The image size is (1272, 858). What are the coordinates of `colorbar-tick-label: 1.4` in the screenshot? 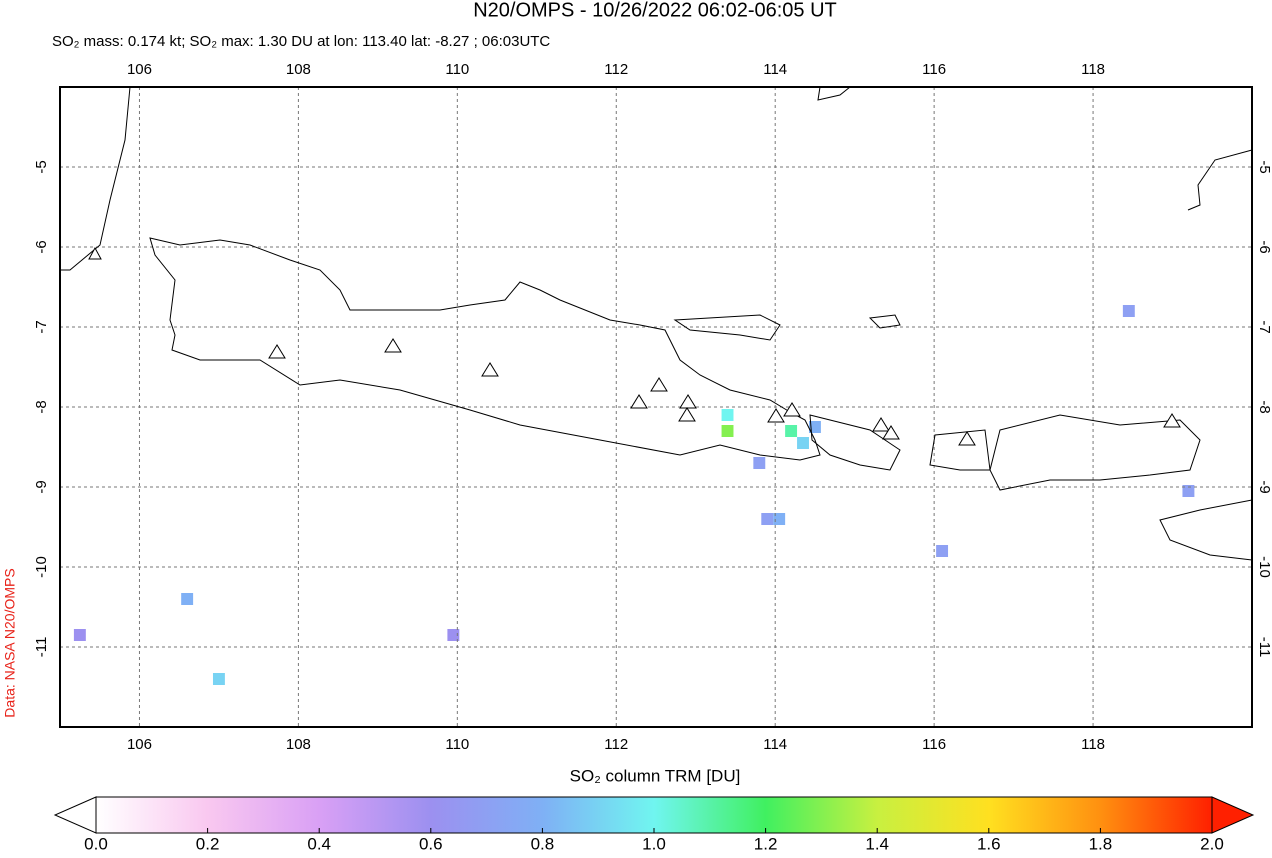 It's located at (877, 843).